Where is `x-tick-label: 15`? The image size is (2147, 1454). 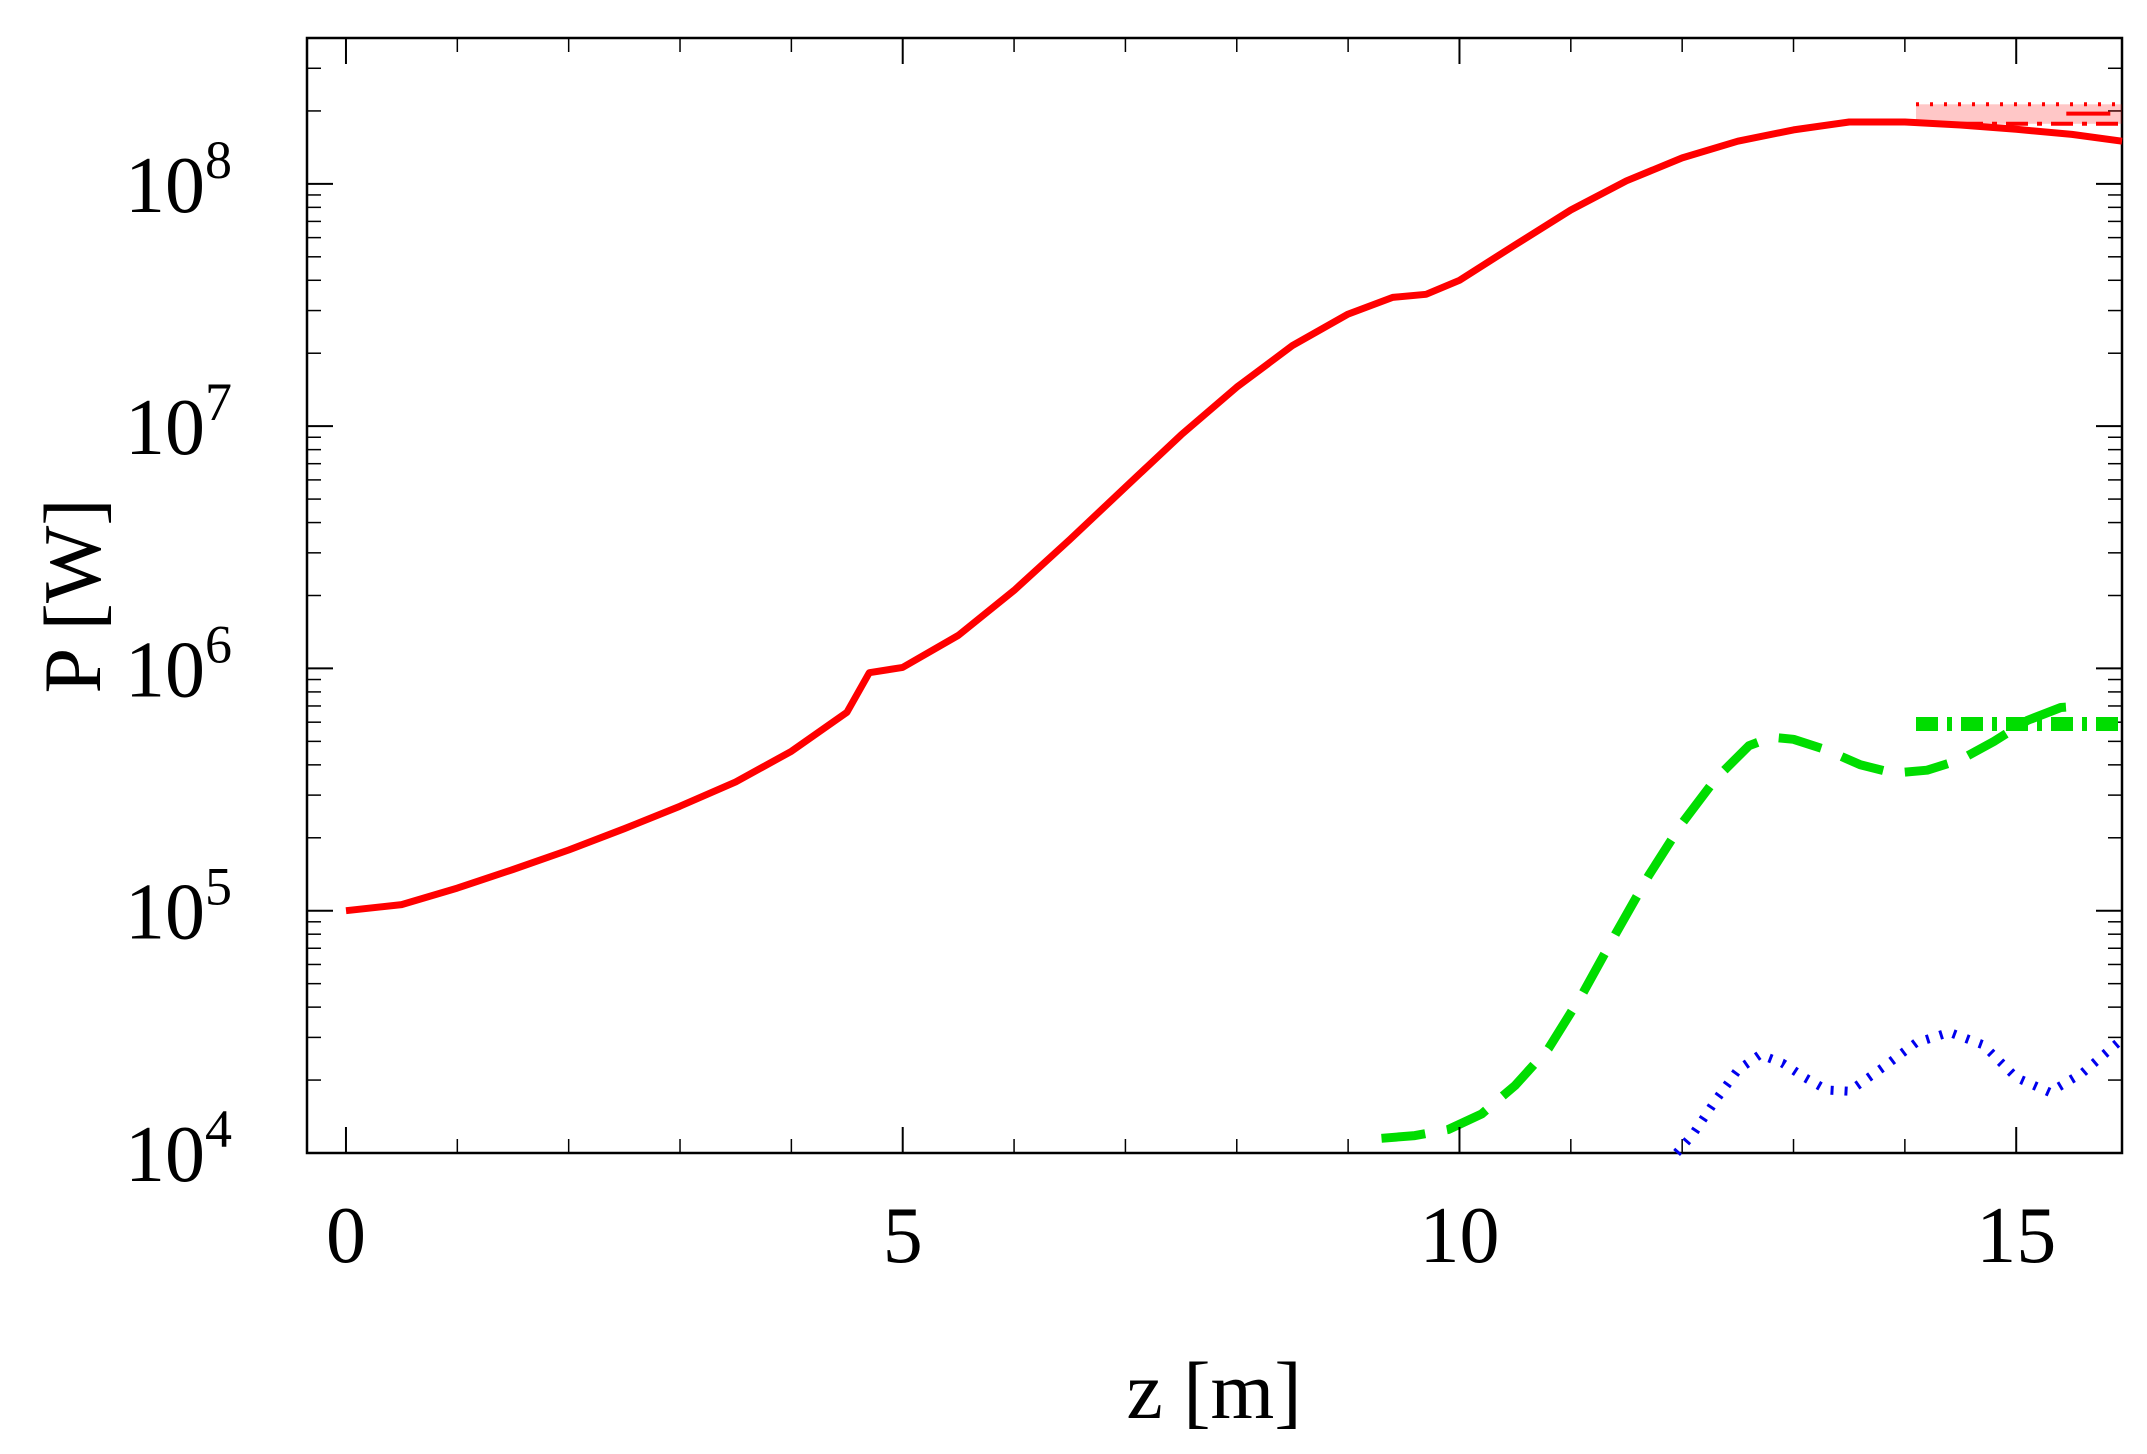
x-tick-label: 15 is located at coordinates (2016, 1236).